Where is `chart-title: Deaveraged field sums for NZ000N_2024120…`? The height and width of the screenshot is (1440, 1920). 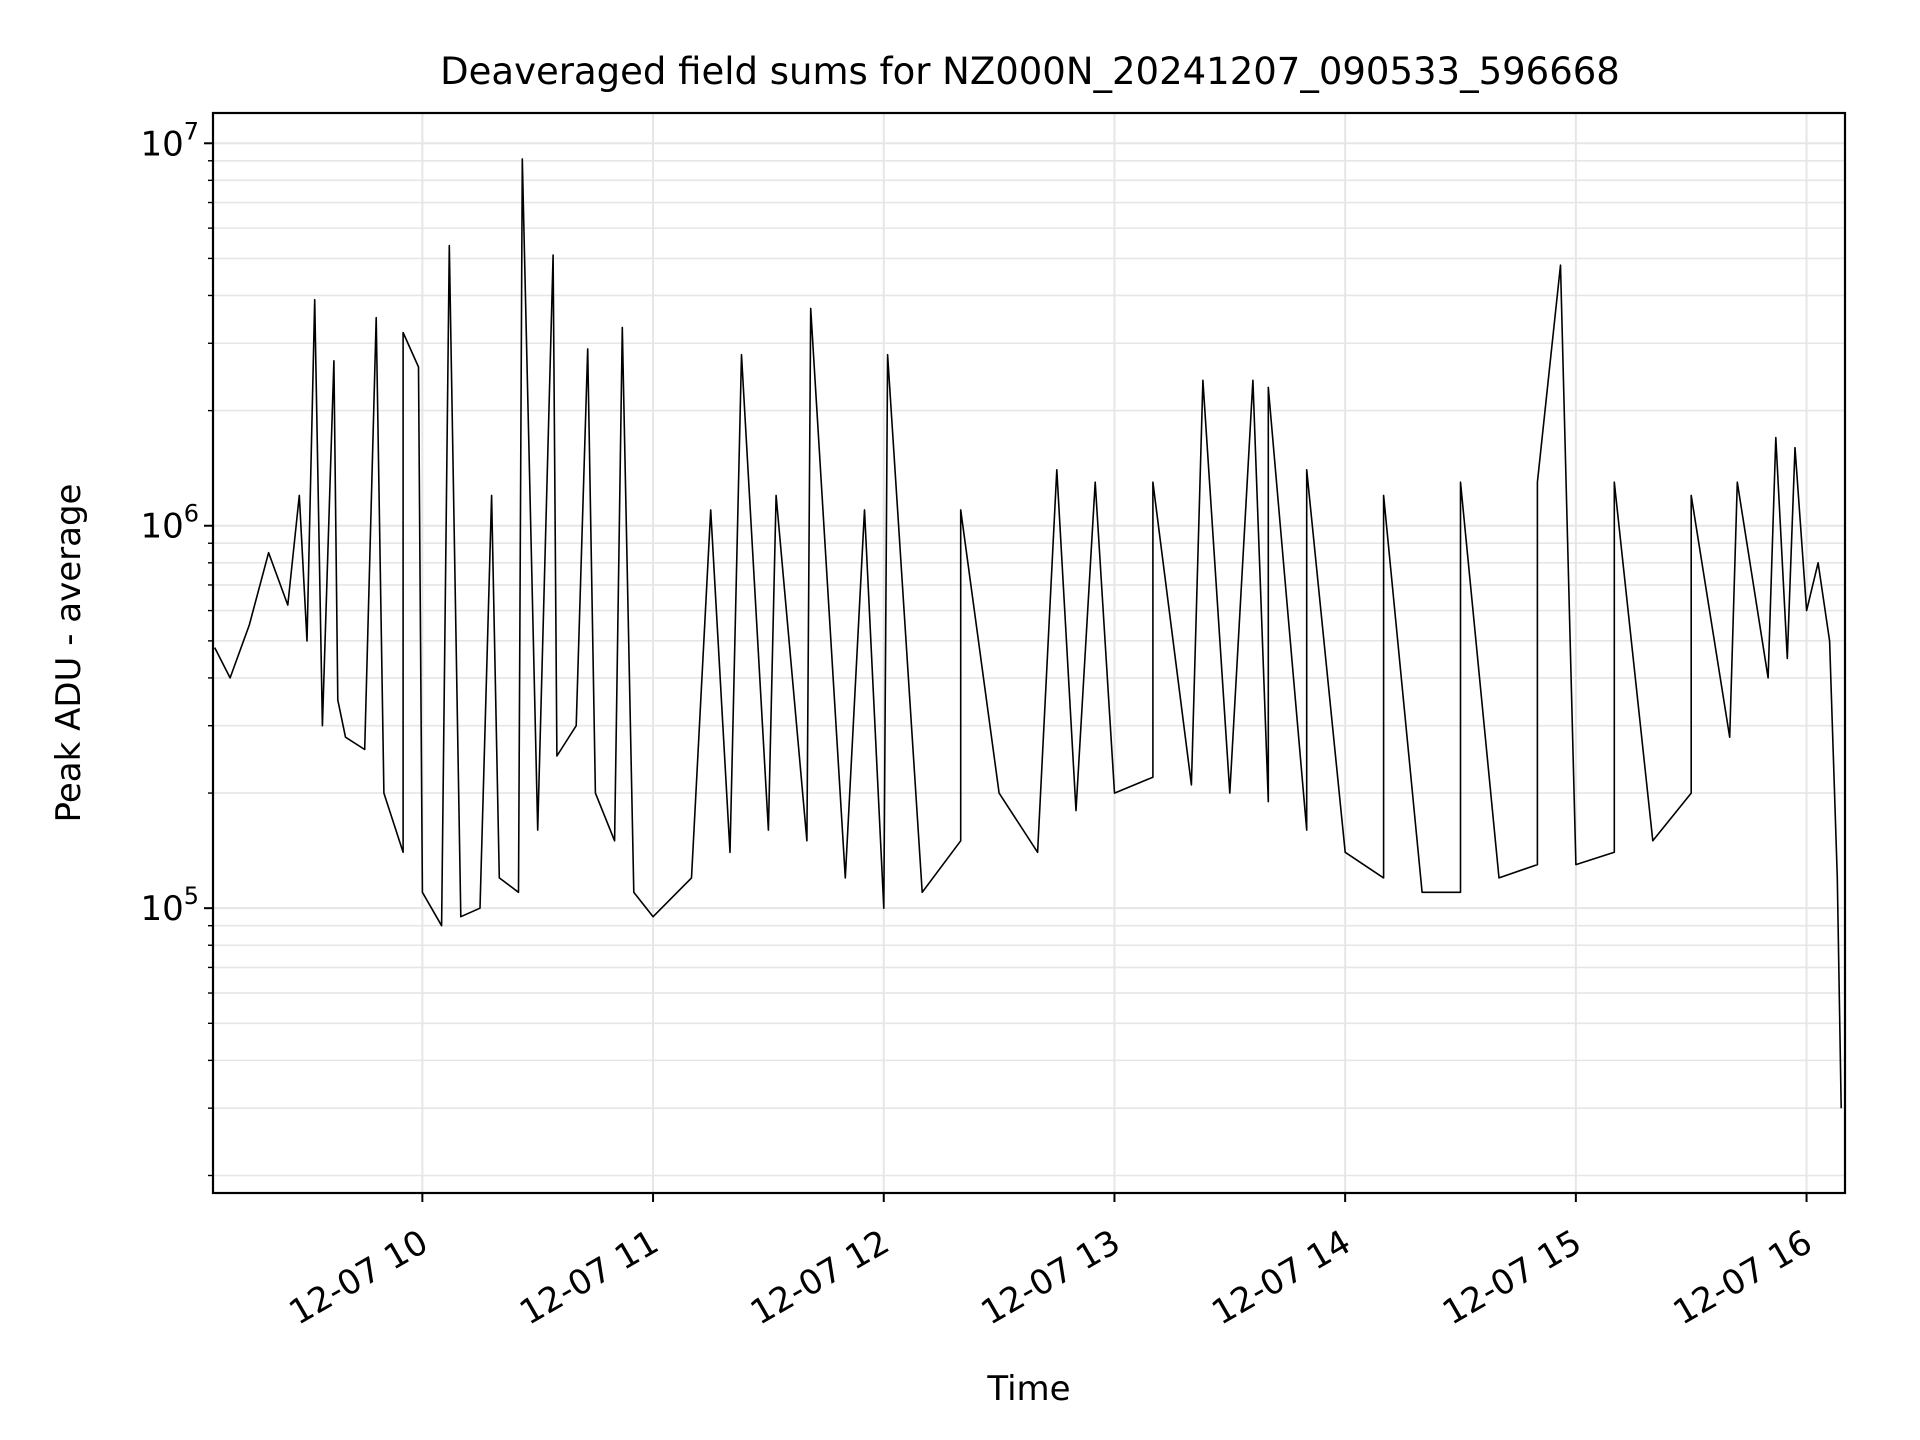
chart-title: Deaveraged field sums for NZ000N_2024120… is located at coordinates (1030, 71).